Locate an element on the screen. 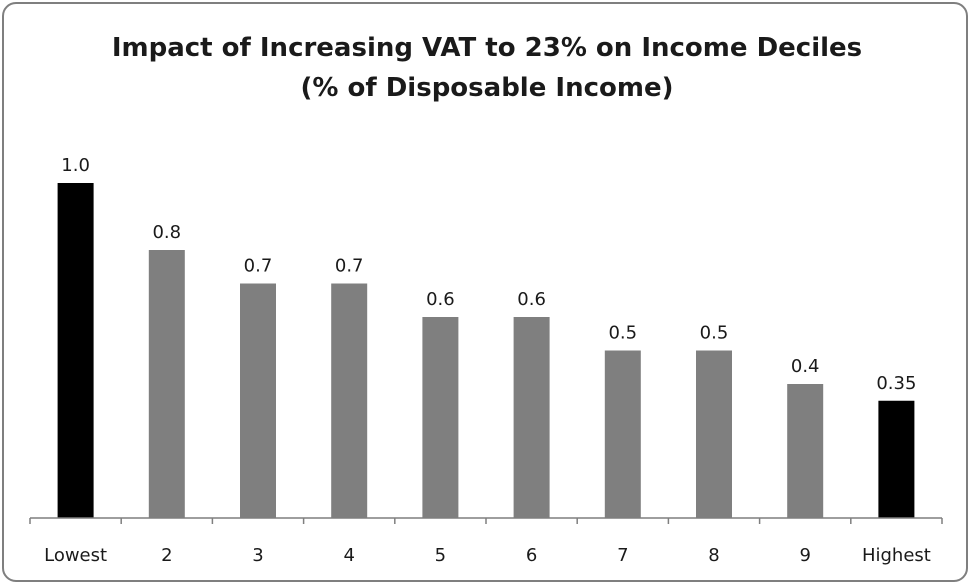  x-tick-label: 4 is located at coordinates (348, 555).